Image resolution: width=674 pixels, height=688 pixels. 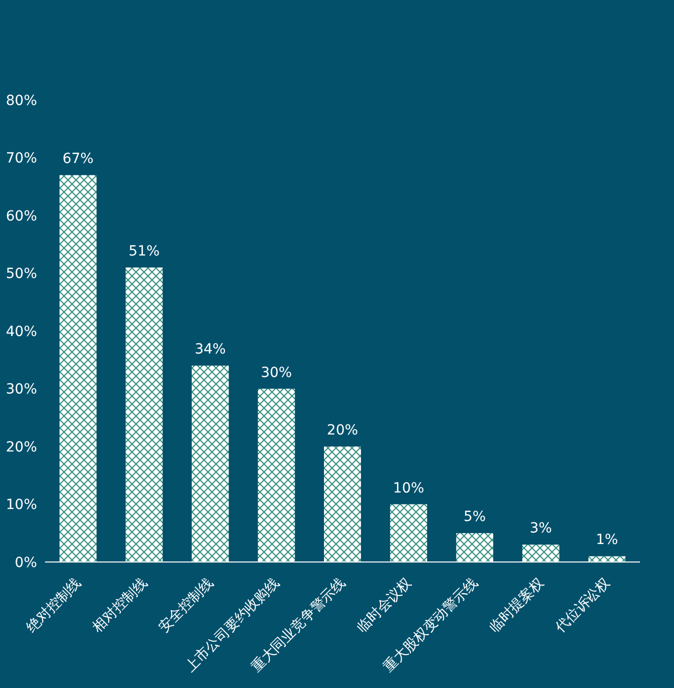 I want to click on y-tick-label: 70%, so click(x=21, y=158).